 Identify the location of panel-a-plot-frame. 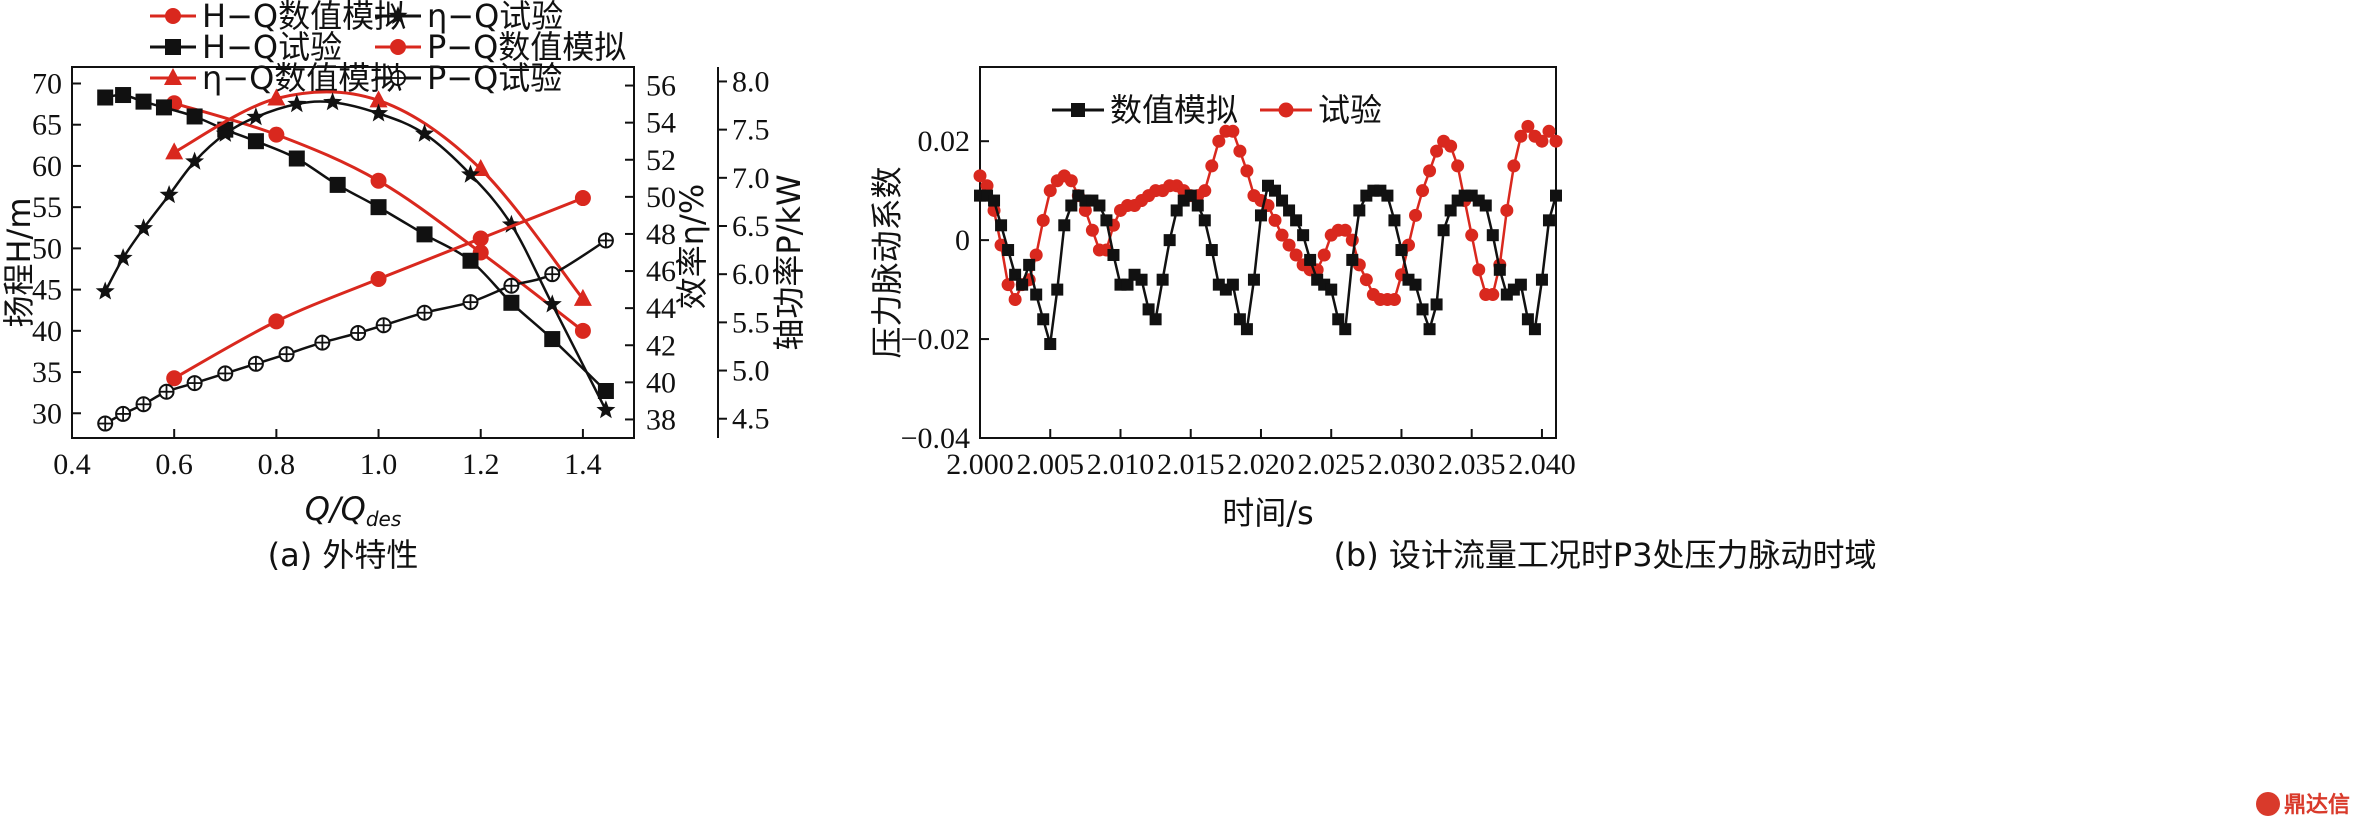
(353, 252).